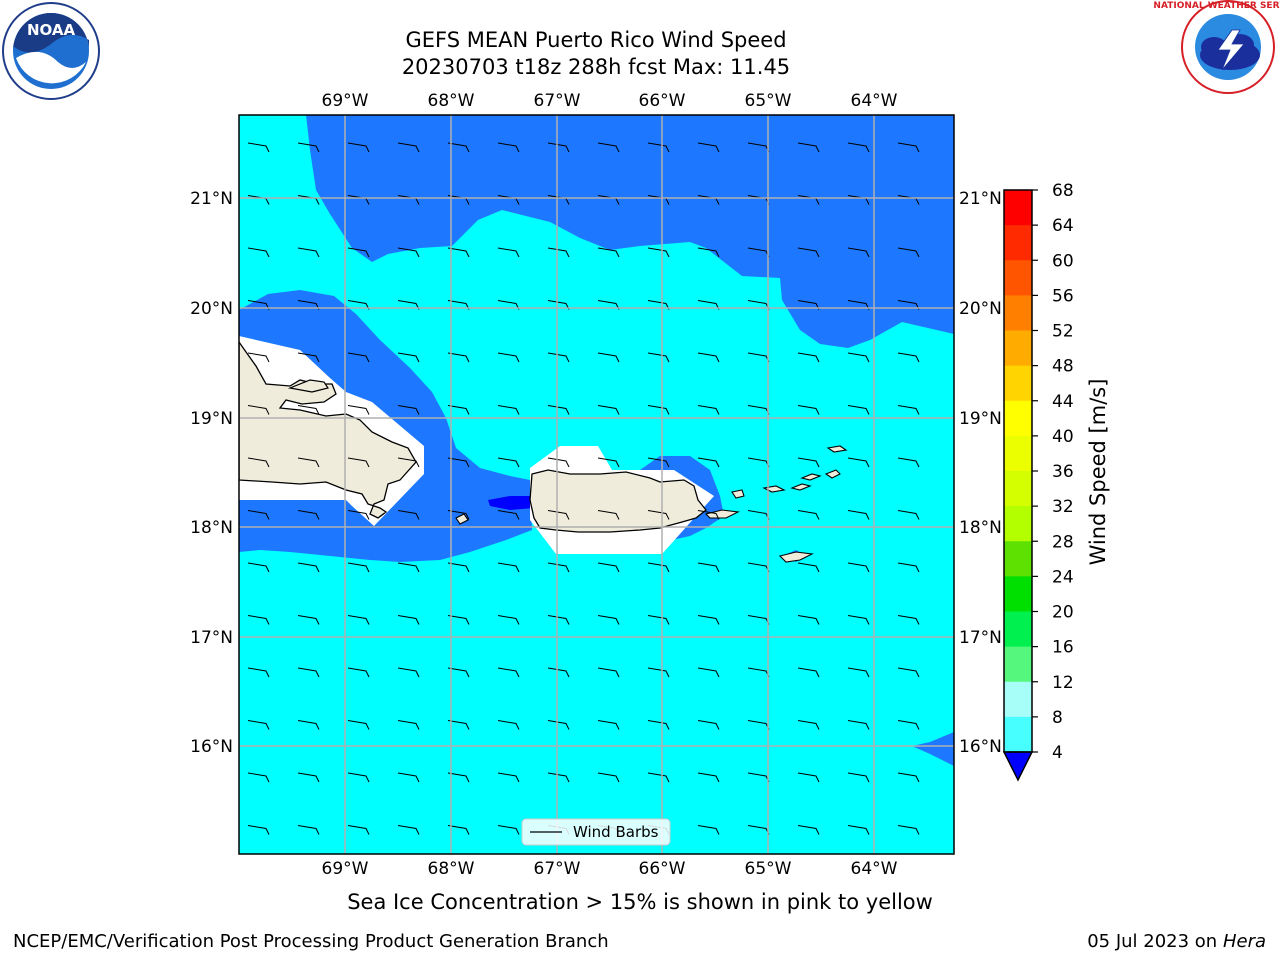 This screenshot has height=960, width=1280. Describe the element at coordinates (1063, 261) in the screenshot. I see `colorbar-tick-label: 60` at that location.